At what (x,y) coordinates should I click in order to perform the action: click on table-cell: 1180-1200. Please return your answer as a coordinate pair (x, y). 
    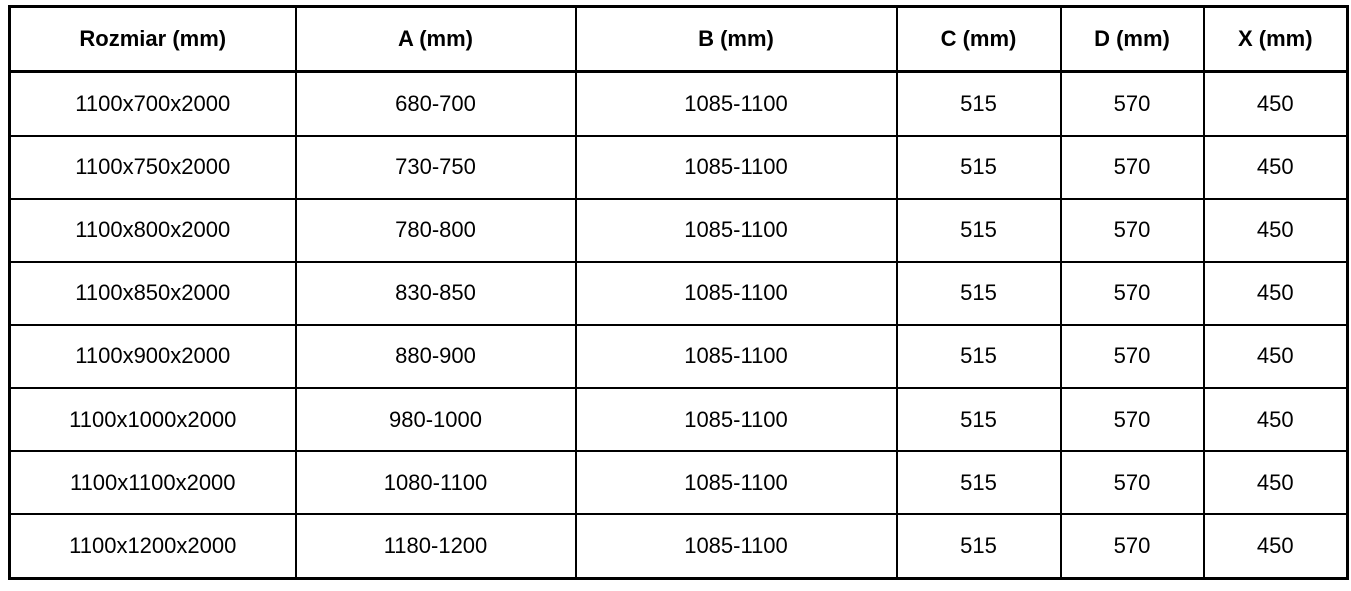
    Looking at the image, I should click on (435, 546).